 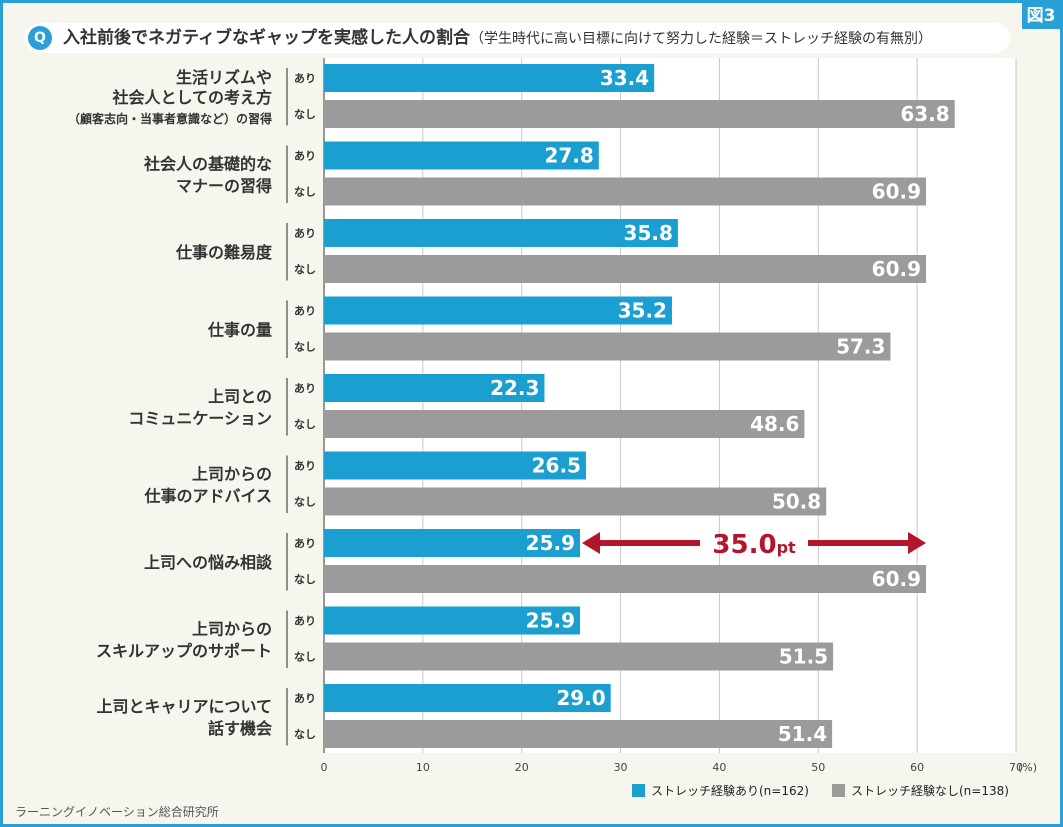 What do you see at coordinates (170, 118) in the screenshot?
I see `category-label: （顧客志向・当事者意識など）の習得` at bounding box center [170, 118].